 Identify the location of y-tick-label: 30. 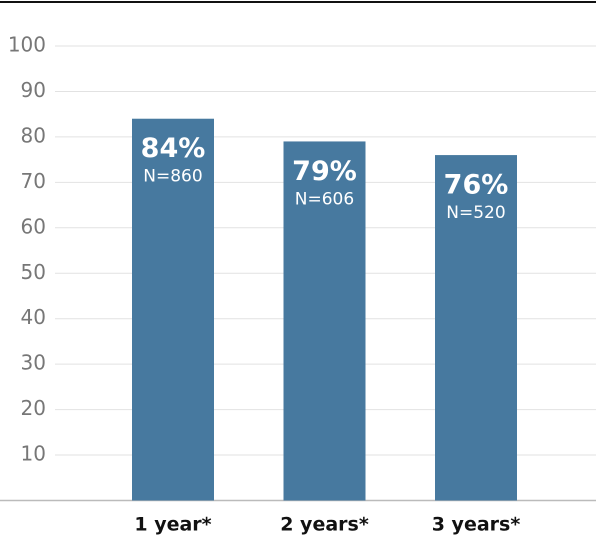
(33, 363).